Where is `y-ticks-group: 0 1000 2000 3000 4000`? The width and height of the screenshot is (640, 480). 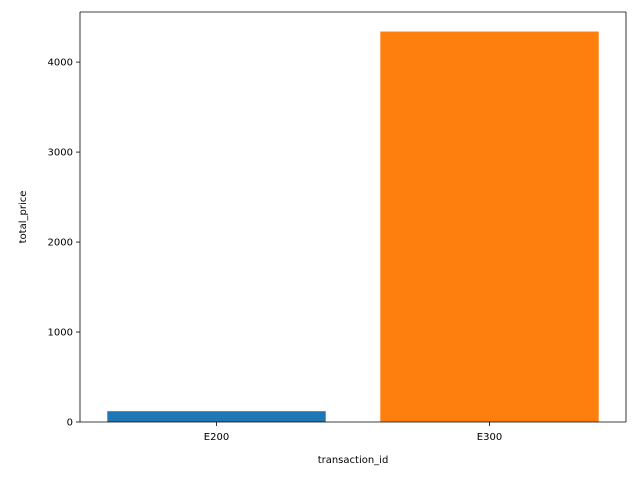
y-ticks-group: 0 1000 2000 3000 4000 is located at coordinates (64, 243).